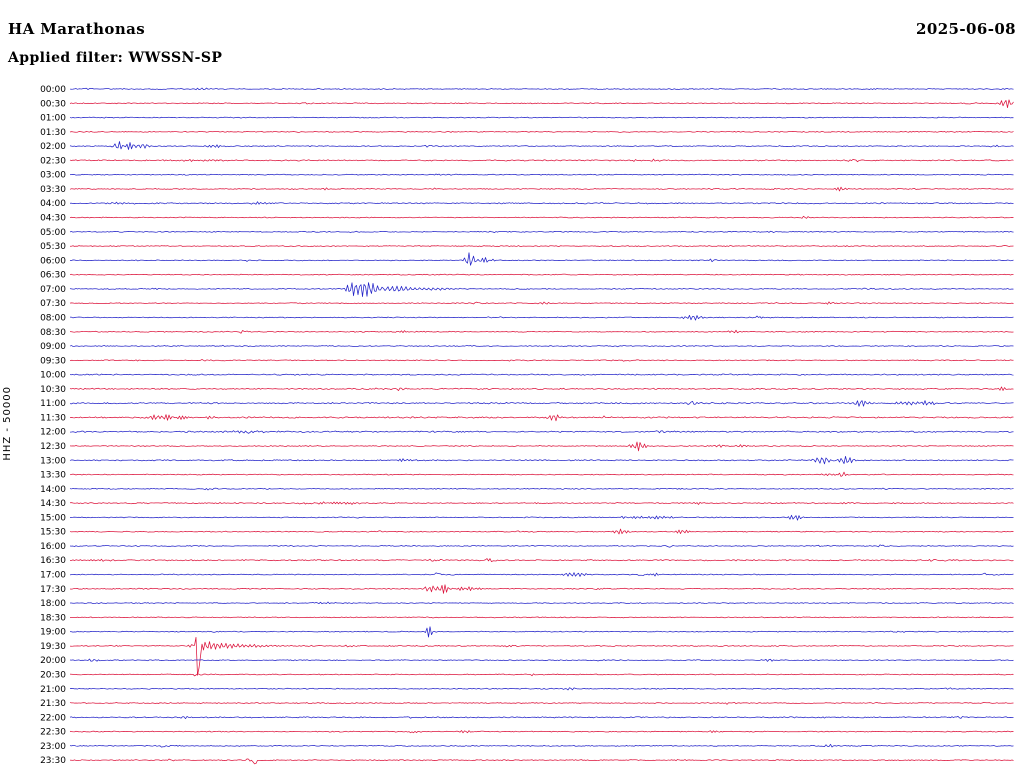 The width and height of the screenshot is (1024, 780). What do you see at coordinates (53, 147) in the screenshot?
I see `time-label: 02:00` at bounding box center [53, 147].